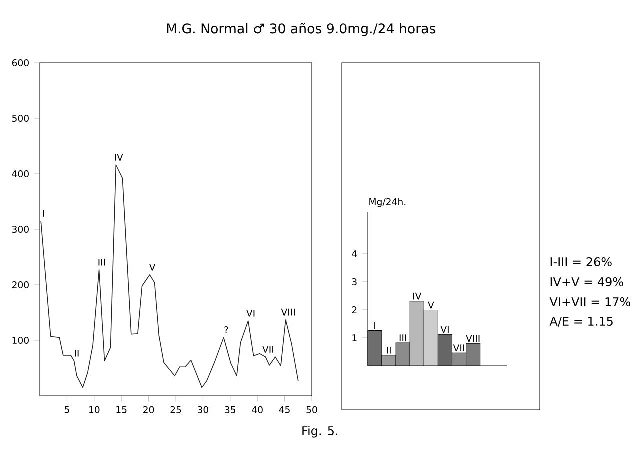  I want to click on annotation: I, so click(43, 213).